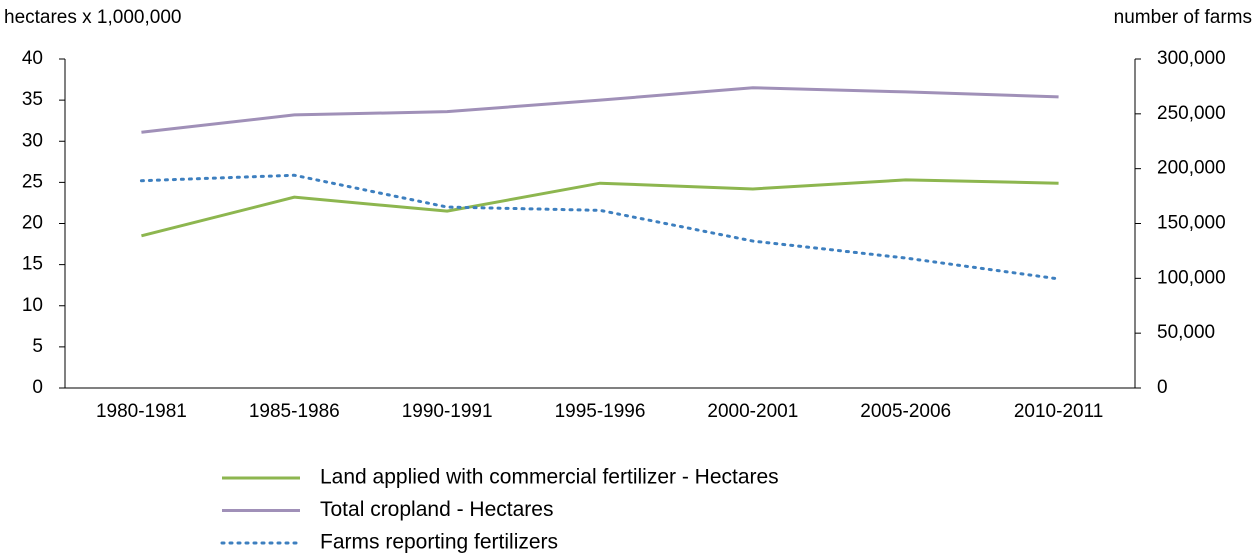 The image size is (1256, 558). I want to click on y-tick-label: 15, so click(32, 264).